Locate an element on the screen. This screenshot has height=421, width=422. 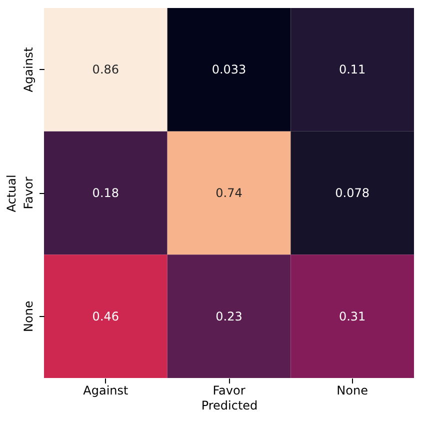
data-label: 0.86 is located at coordinates (106, 69).